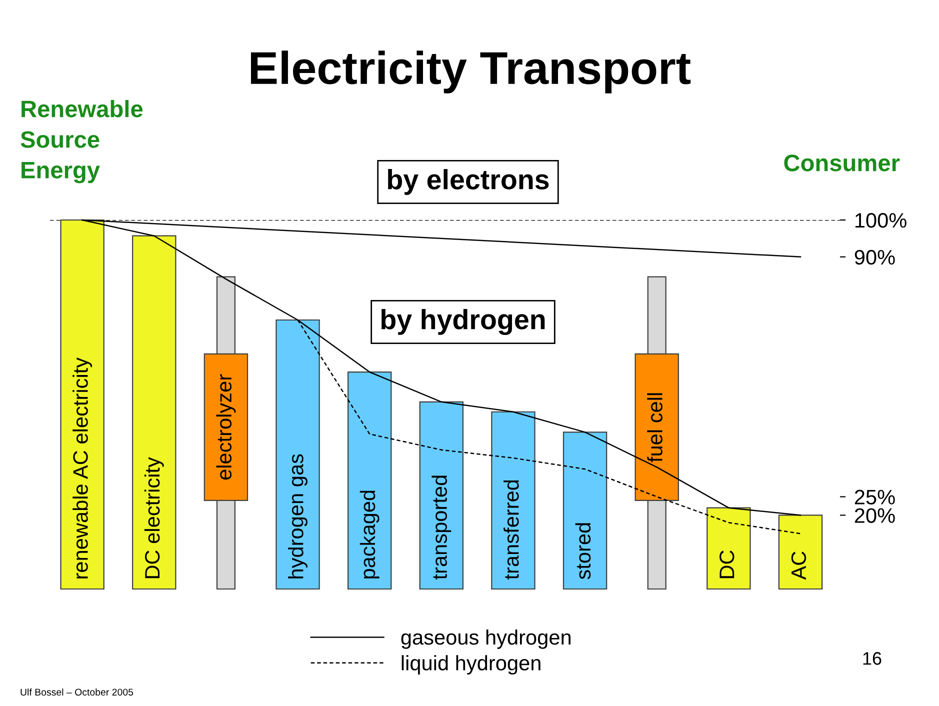 This screenshot has height=706, width=939. I want to click on chart-title: Electricity Transport, so click(470, 72).